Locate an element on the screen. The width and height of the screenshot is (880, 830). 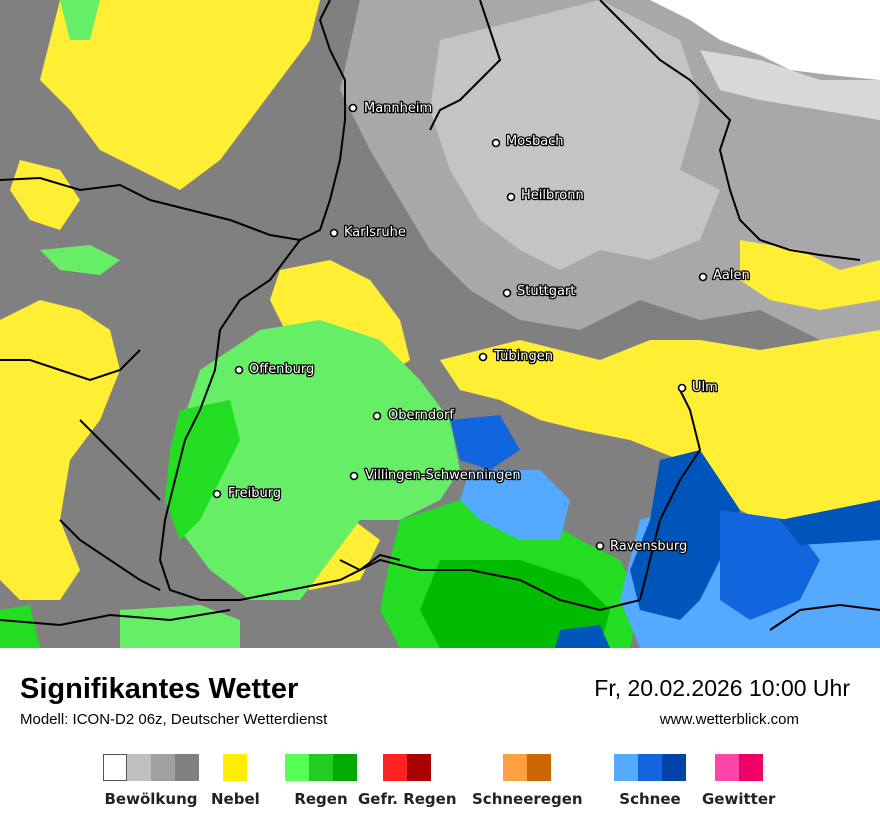
city-label-stuttgart: Stuttgart is located at coordinates (546, 291).